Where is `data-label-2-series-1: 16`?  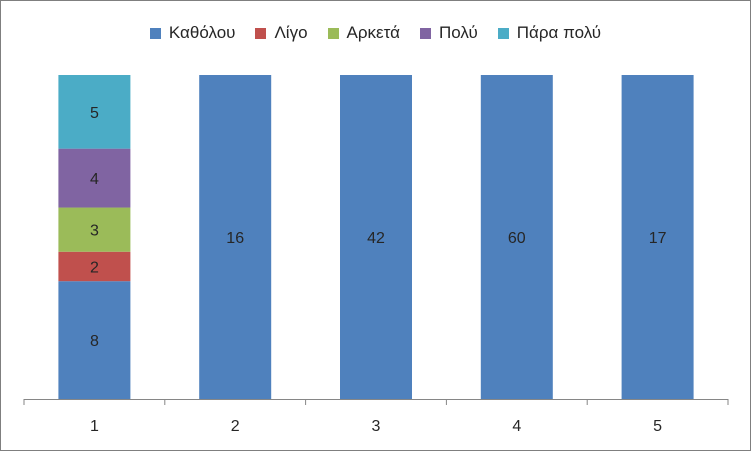
data-label-2-series-1: 16 is located at coordinates (235, 238).